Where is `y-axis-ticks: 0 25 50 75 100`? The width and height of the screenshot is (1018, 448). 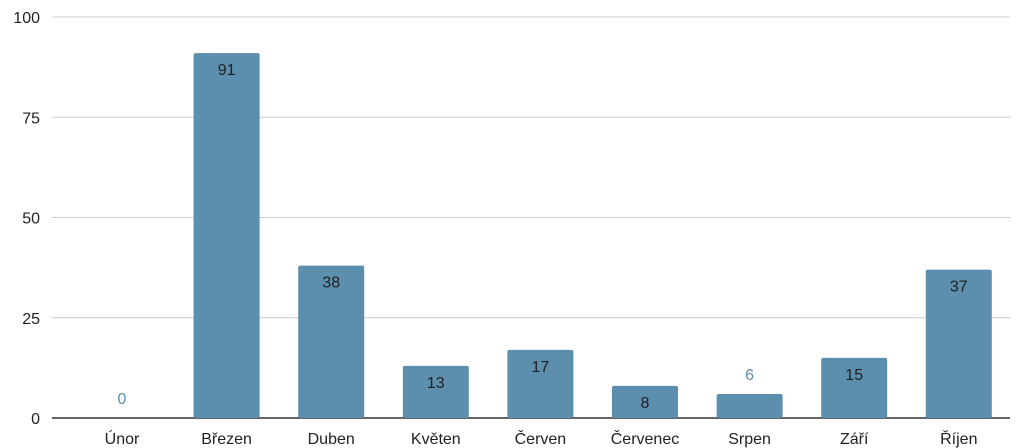
y-axis-ticks: 0 25 50 75 100 is located at coordinates (26, 219).